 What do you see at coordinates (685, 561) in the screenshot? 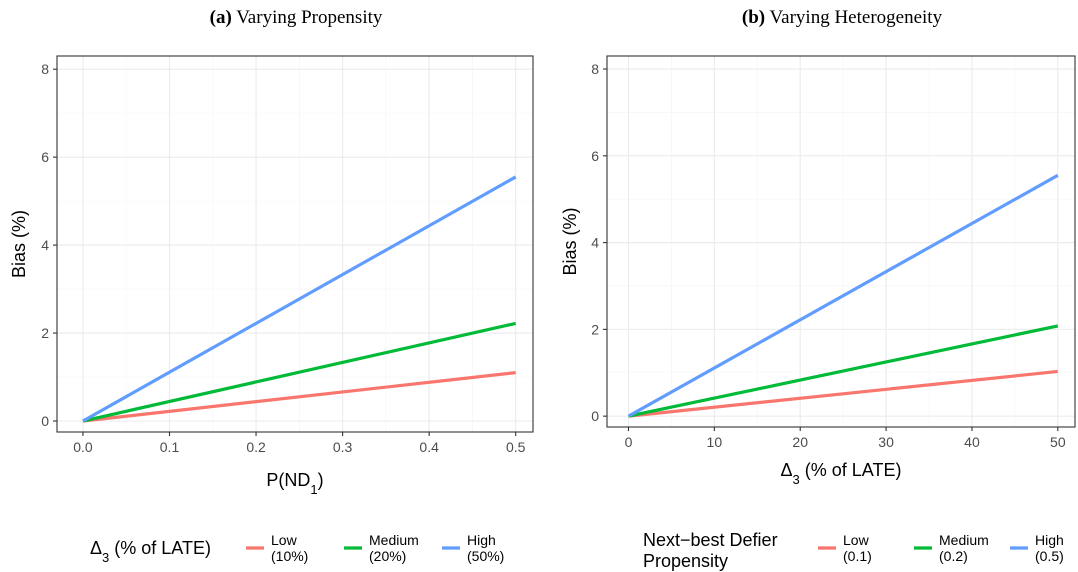
I see `legend-title-line2: Propensity` at bounding box center [685, 561].